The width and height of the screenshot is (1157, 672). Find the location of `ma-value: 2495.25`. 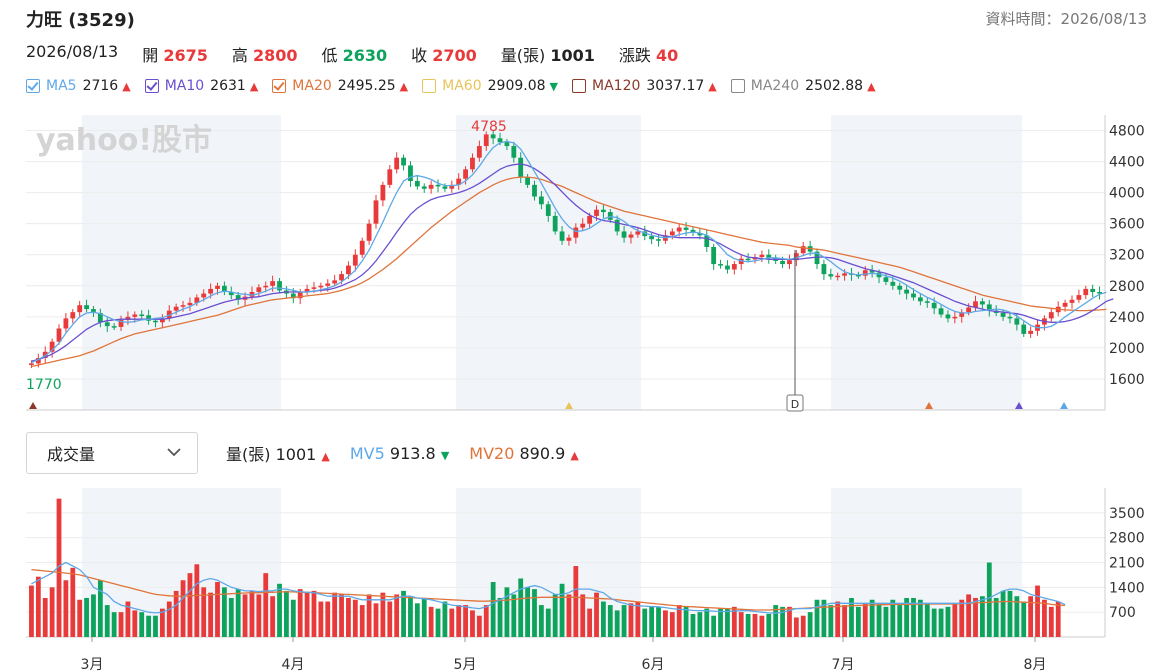

ma-value: 2495.25 is located at coordinates (366, 86).